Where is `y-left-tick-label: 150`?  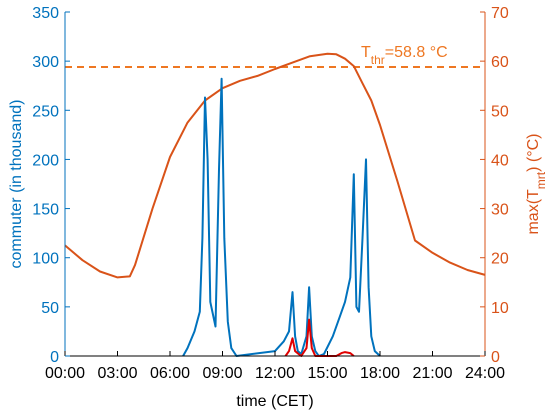 y-left-tick-label: 150 is located at coordinates (45, 210).